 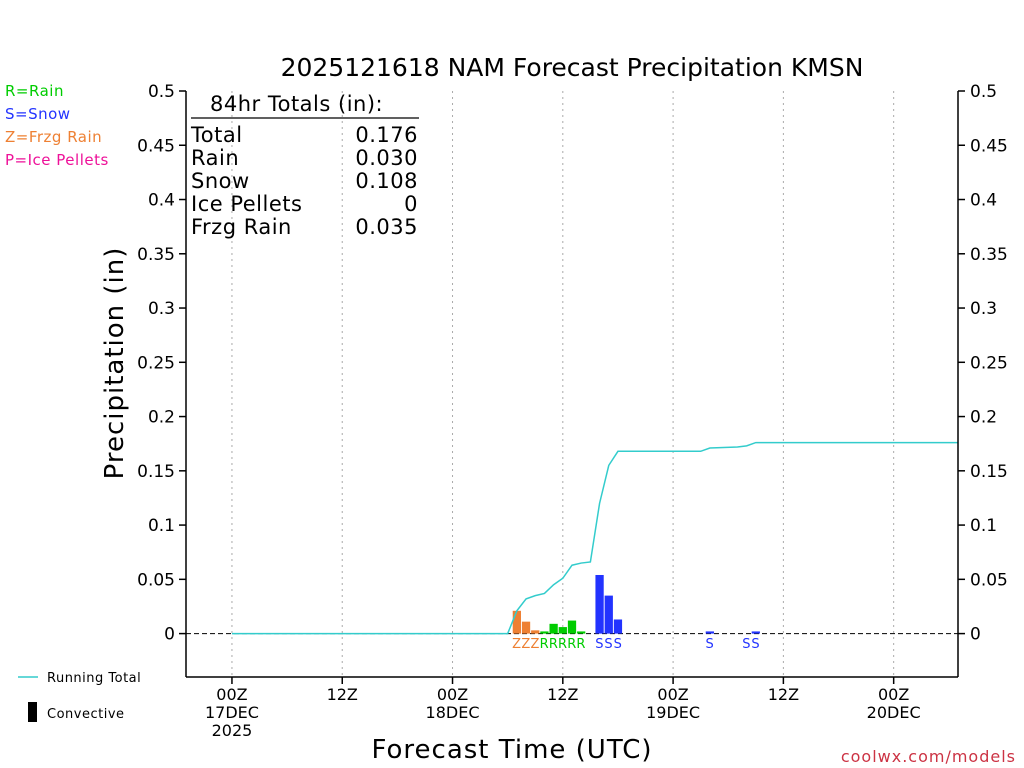 What do you see at coordinates (34, 91) in the screenshot?
I see `type-legend-item-0: R=Rain` at bounding box center [34, 91].